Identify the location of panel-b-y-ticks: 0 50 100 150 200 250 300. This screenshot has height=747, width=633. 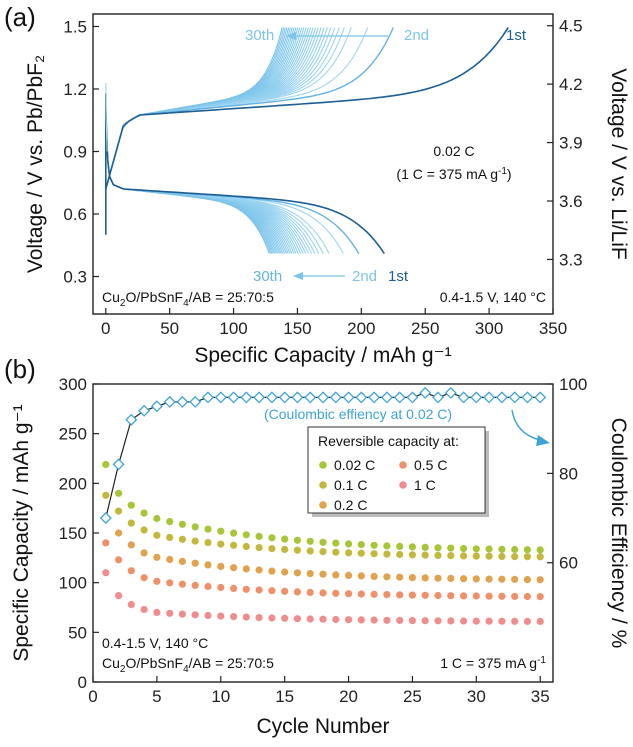
(79, 533).